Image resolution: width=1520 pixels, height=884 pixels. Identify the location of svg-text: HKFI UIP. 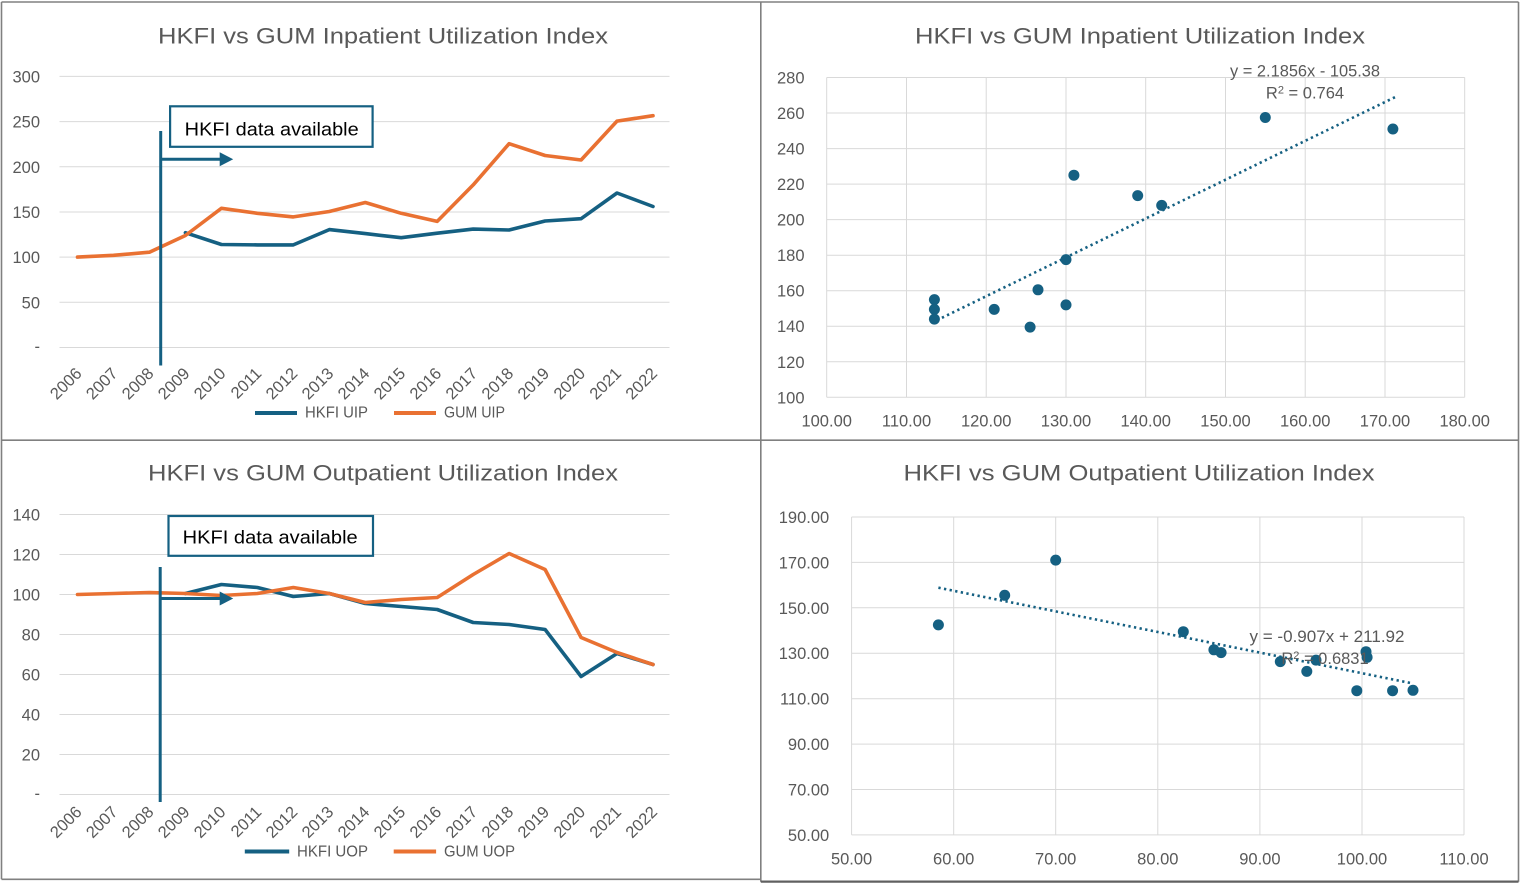
(336, 413).